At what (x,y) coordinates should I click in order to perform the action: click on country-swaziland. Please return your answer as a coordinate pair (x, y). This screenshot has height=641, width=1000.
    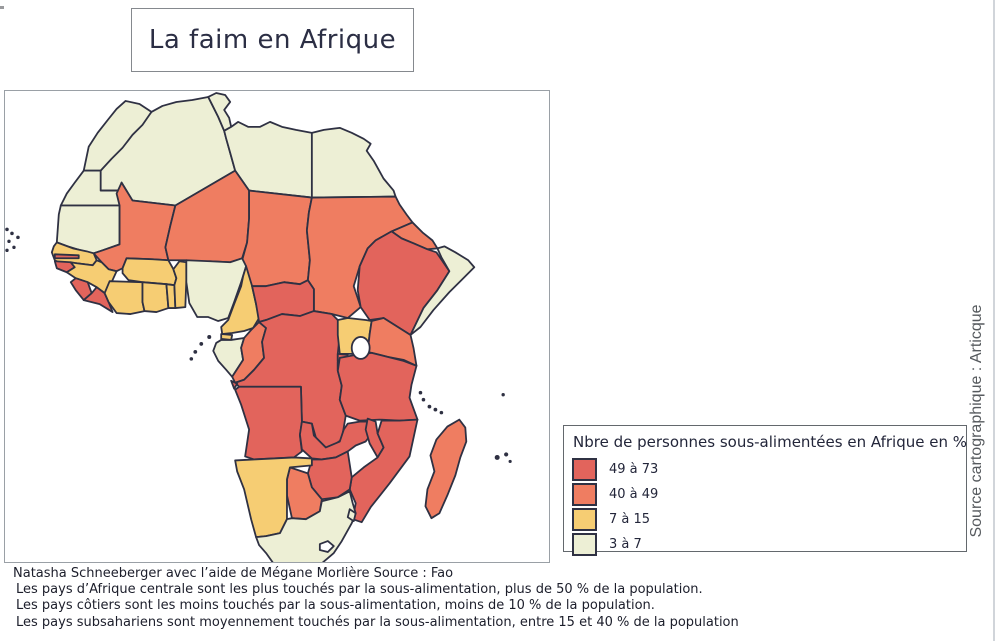
    Looking at the image, I should click on (351, 515).